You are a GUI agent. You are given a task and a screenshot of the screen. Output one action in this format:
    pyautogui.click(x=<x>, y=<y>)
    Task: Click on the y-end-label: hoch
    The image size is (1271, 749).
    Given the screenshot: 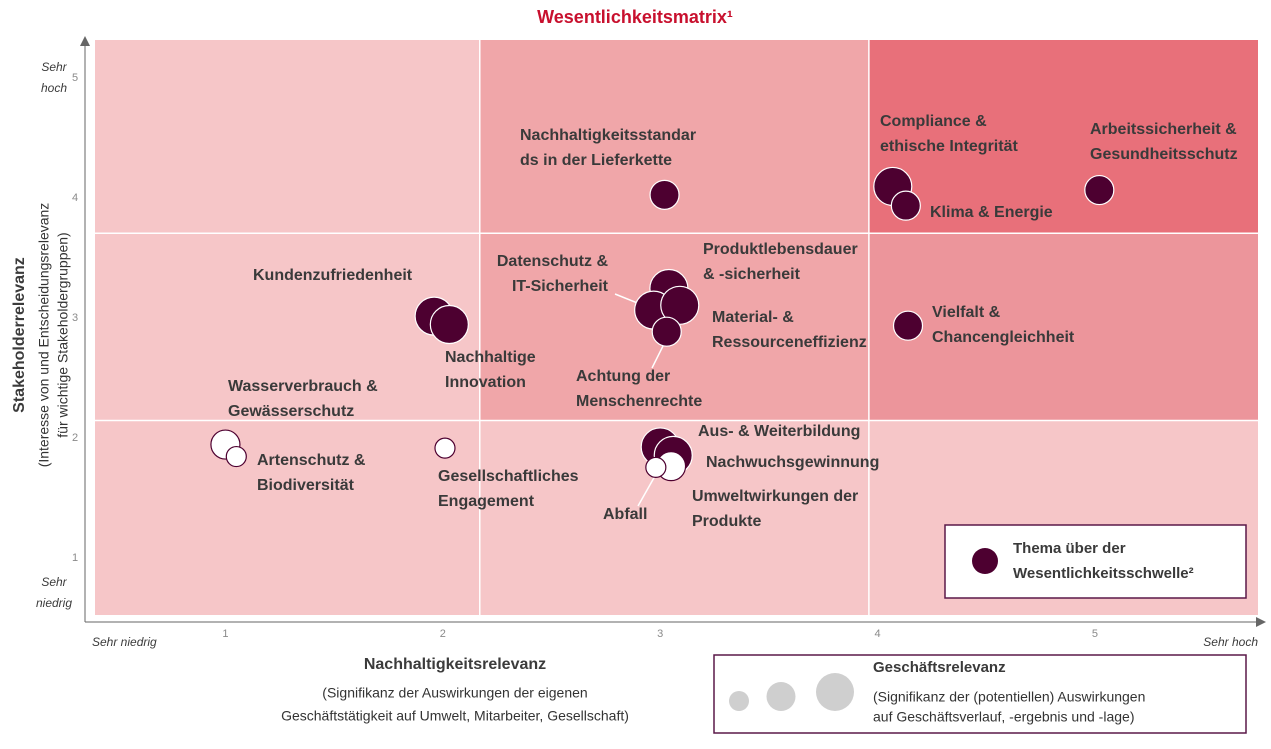 What is the action you would take?
    pyautogui.click(x=54, y=88)
    